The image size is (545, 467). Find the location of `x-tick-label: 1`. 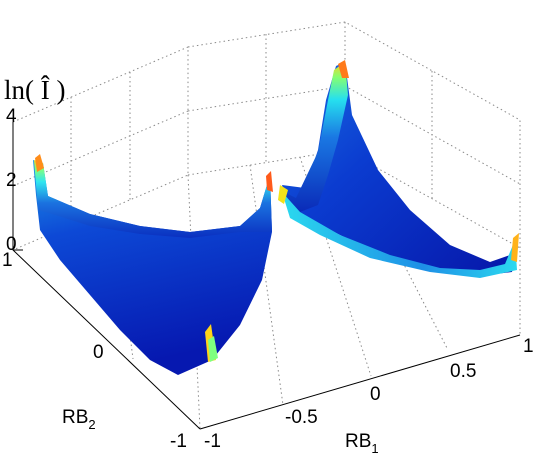

x-tick-label: 1 is located at coordinates (528, 346).